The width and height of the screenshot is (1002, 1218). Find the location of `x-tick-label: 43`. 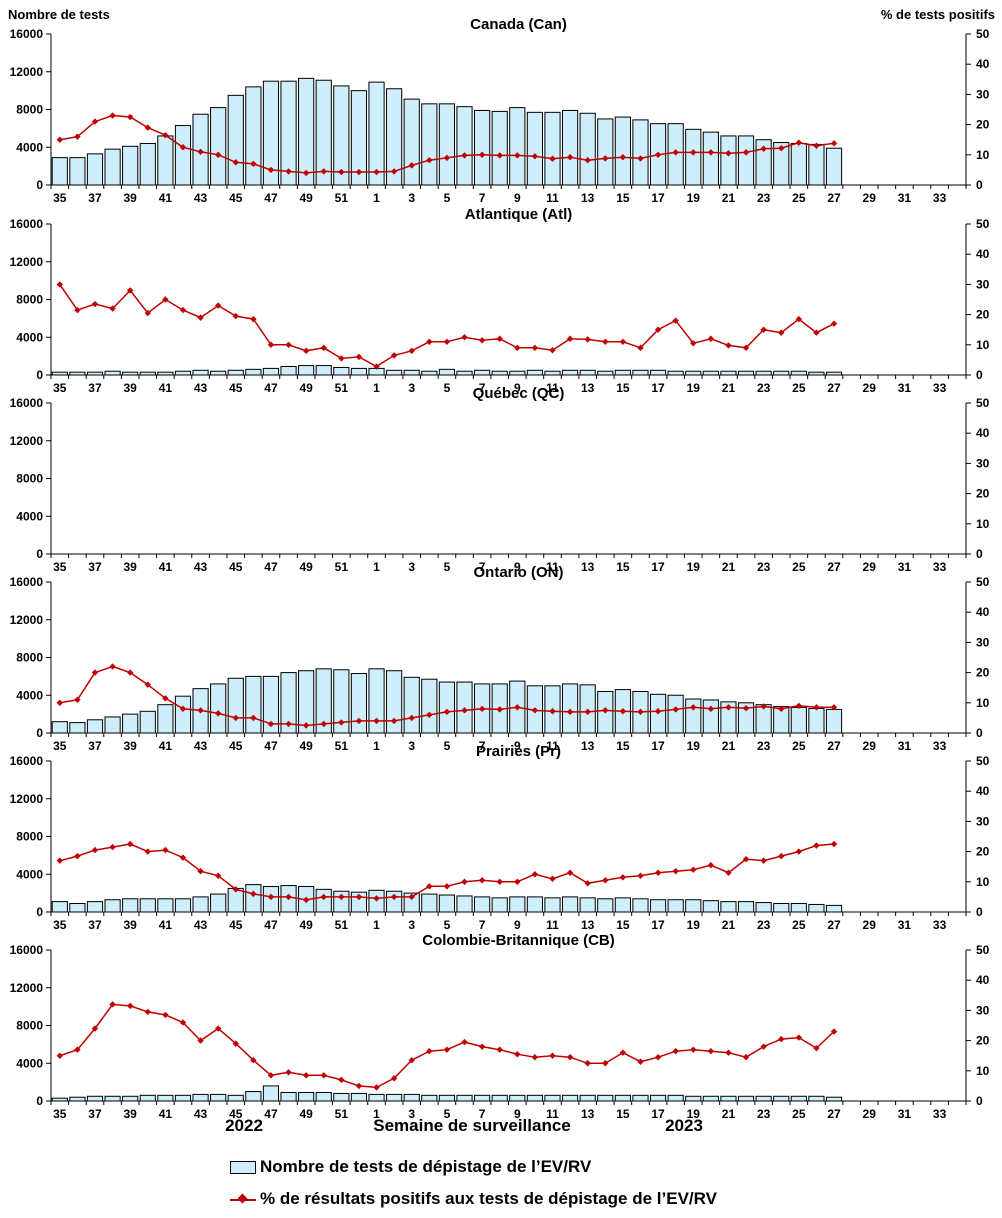

x-tick-label: 43 is located at coordinates (201, 1114).